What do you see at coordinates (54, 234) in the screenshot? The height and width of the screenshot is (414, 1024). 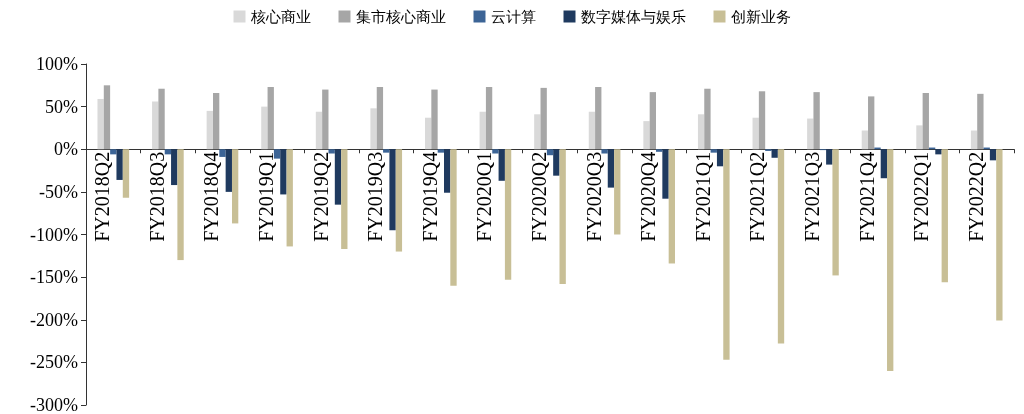 I see `y-tick-label: -100%` at bounding box center [54, 234].